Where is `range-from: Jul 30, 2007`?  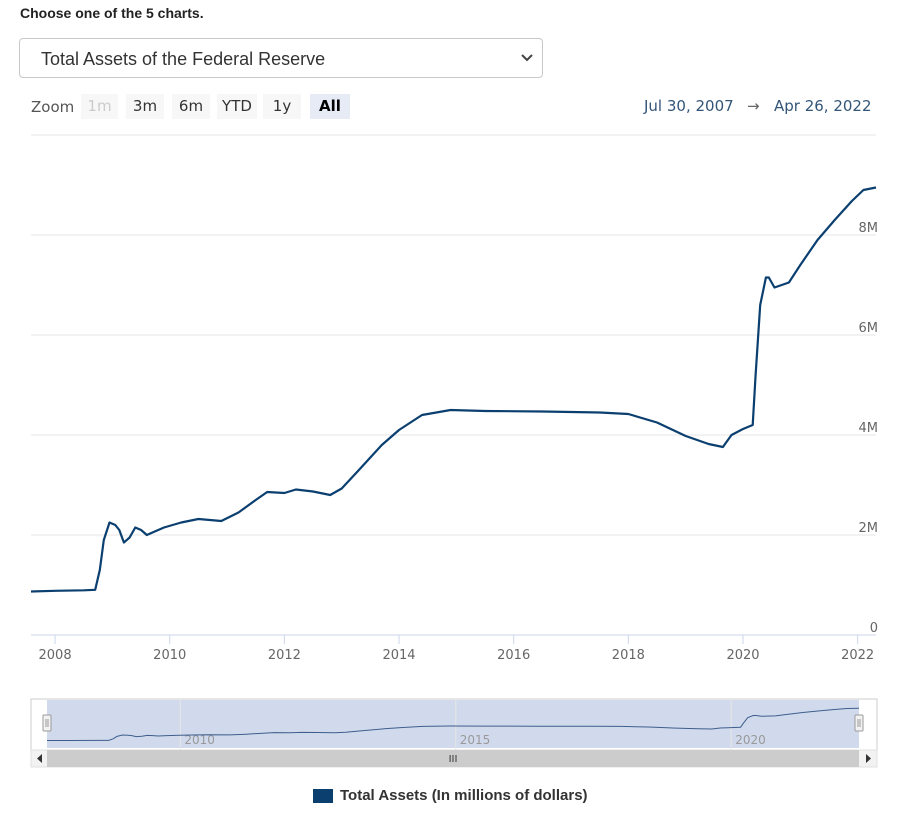 range-from: Jul 30, 2007 is located at coordinates (689, 106).